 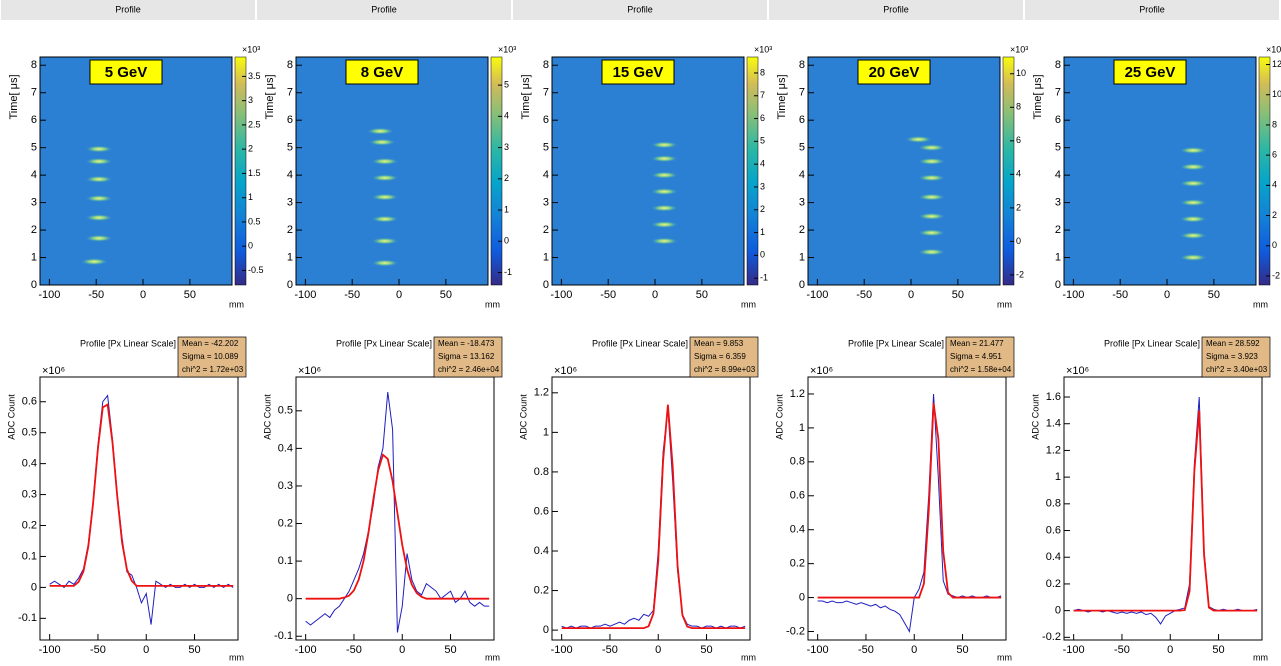 I want to click on y-tick-label: 0.4, so click(x=797, y=530).